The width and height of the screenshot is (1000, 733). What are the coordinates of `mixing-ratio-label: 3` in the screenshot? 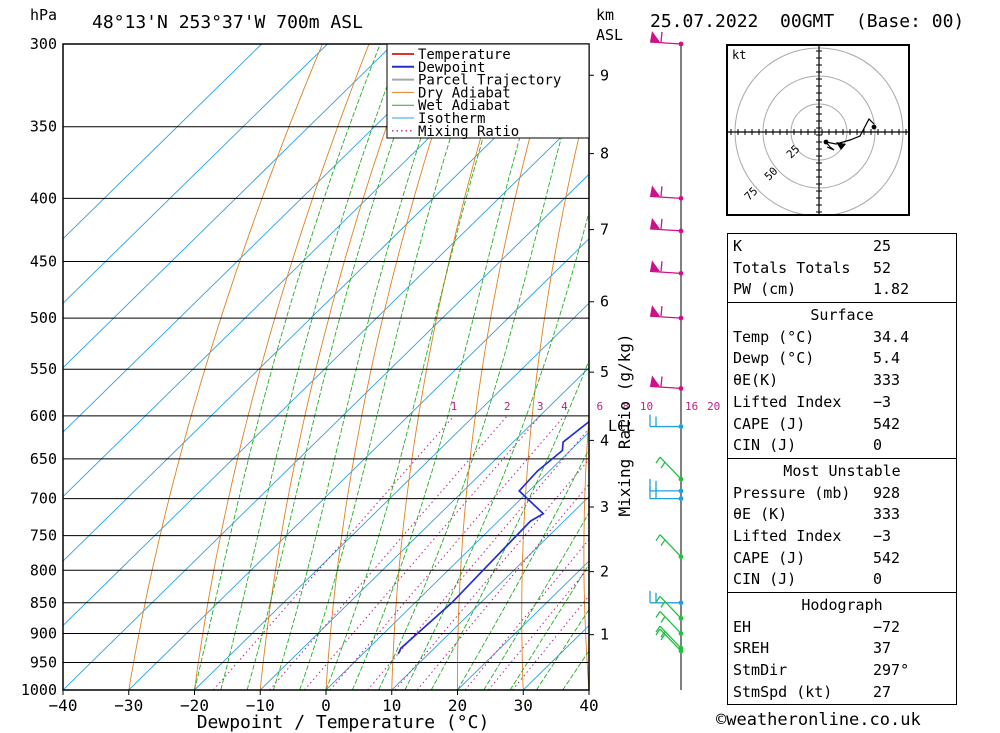 It's located at (540, 406).